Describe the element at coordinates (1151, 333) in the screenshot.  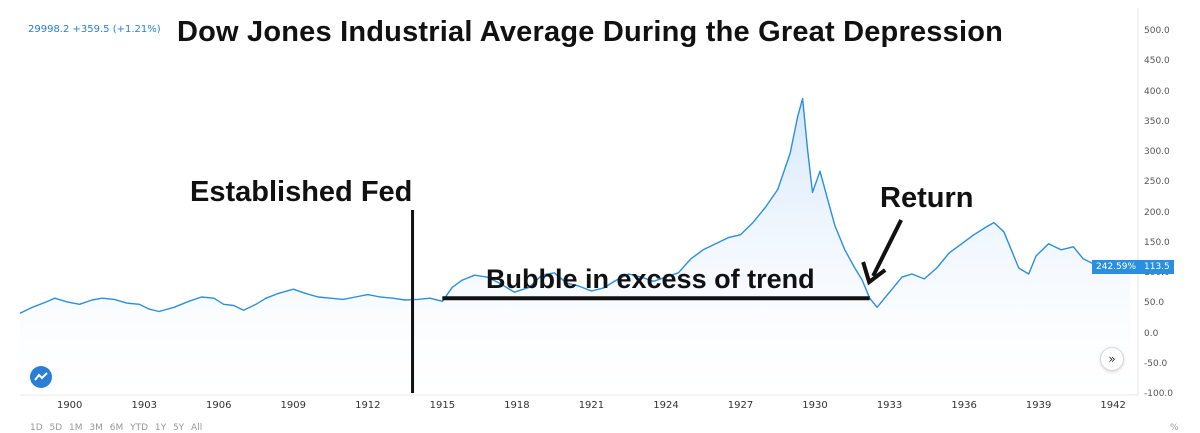
I see `y-tick-label: 0.0` at that location.